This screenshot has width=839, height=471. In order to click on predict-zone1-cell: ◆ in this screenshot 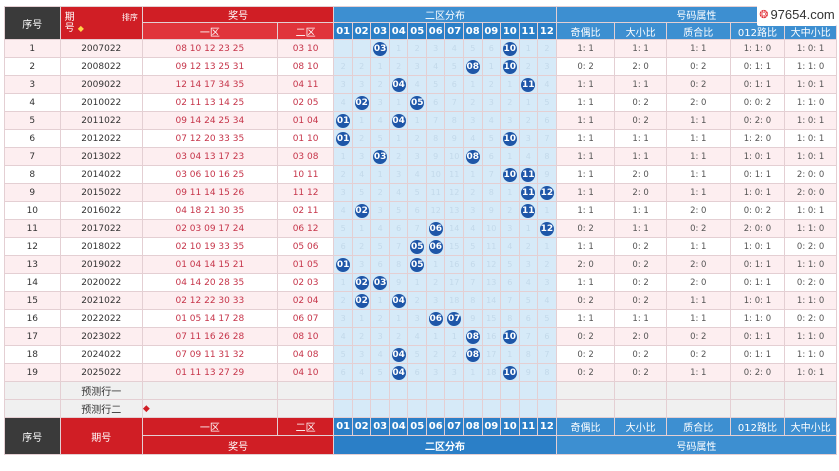, I will do `click(209, 408)`.